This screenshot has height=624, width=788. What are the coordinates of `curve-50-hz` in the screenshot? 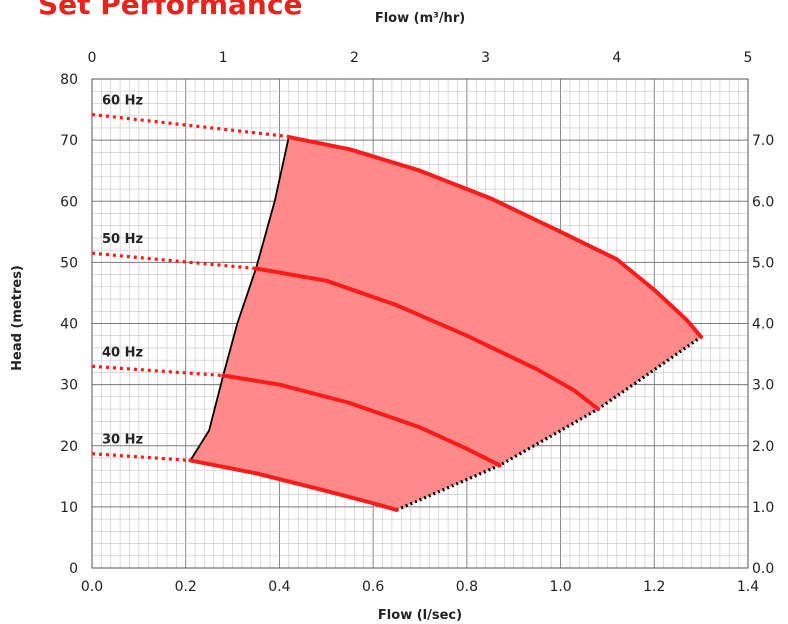 It's located at (427, 339).